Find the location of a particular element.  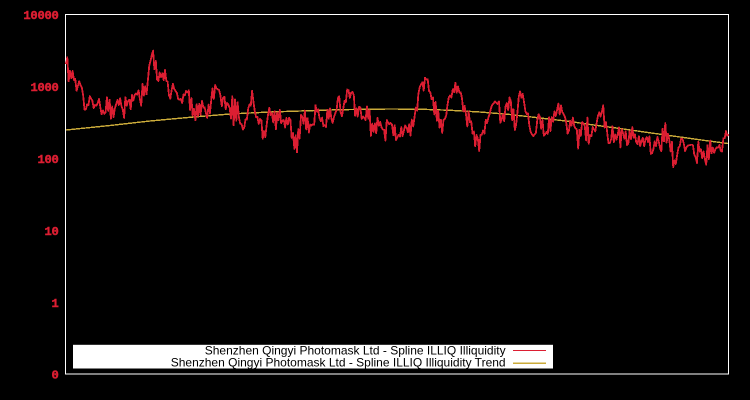

svg-text: 1 is located at coordinates (54, 304).